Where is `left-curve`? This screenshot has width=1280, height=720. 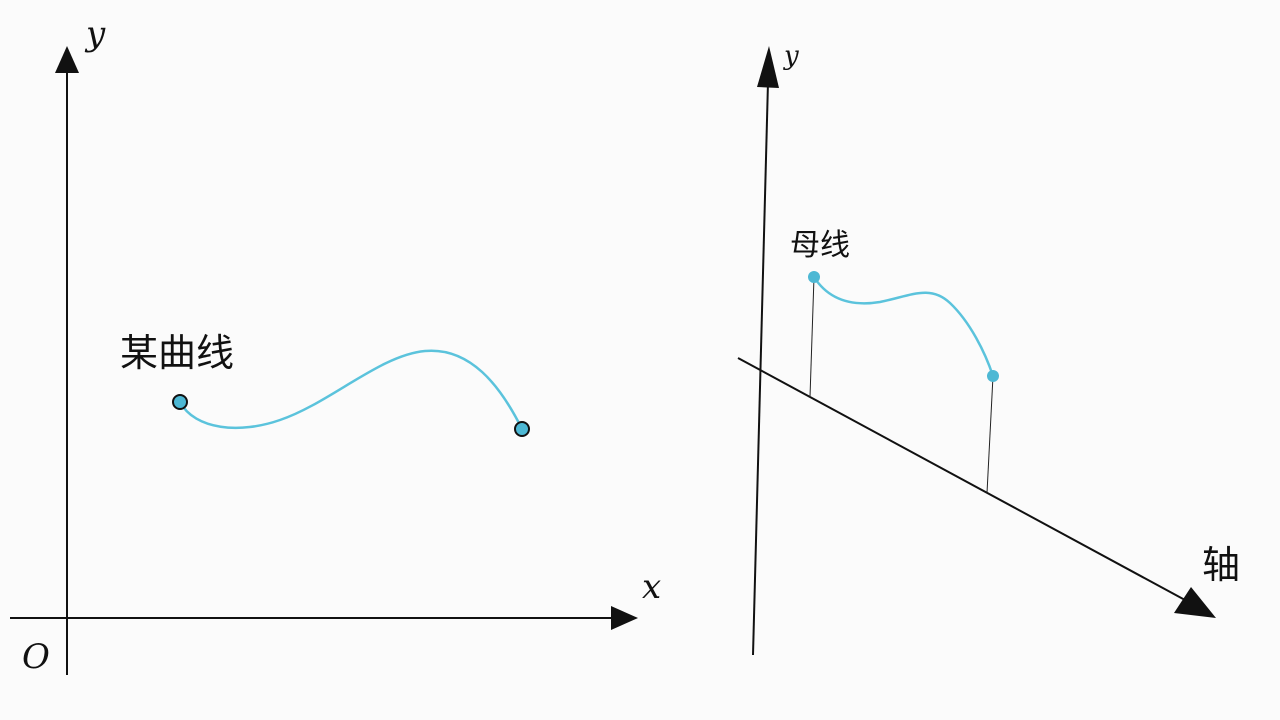 left-curve is located at coordinates (351, 389).